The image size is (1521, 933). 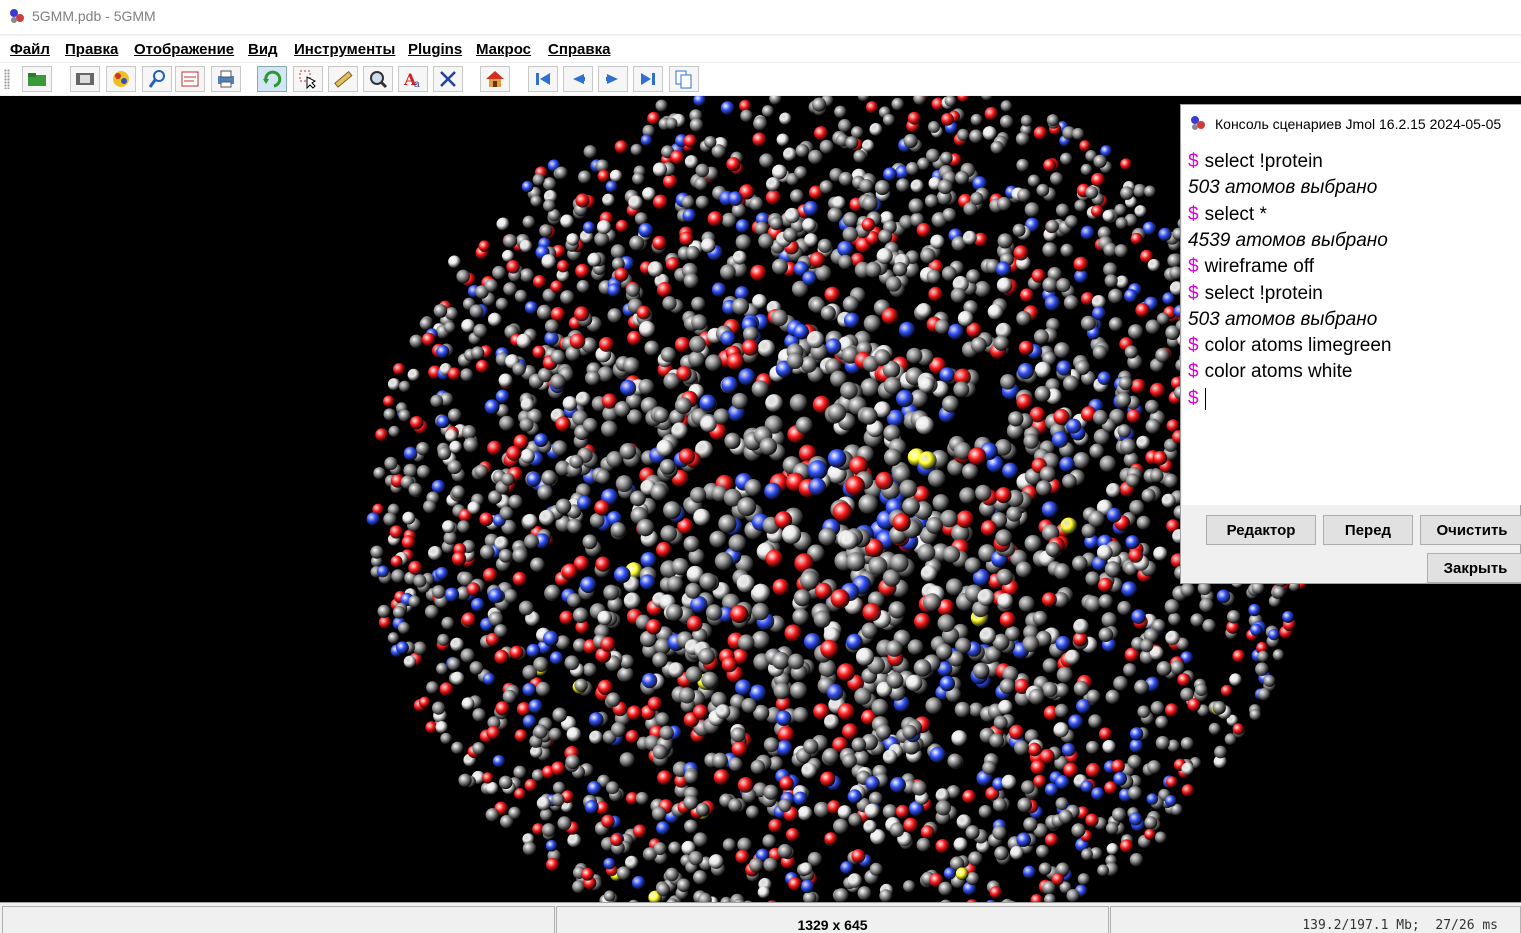 I want to click on console-result-line: 503 атомов выбрано, so click(x=1282, y=188).